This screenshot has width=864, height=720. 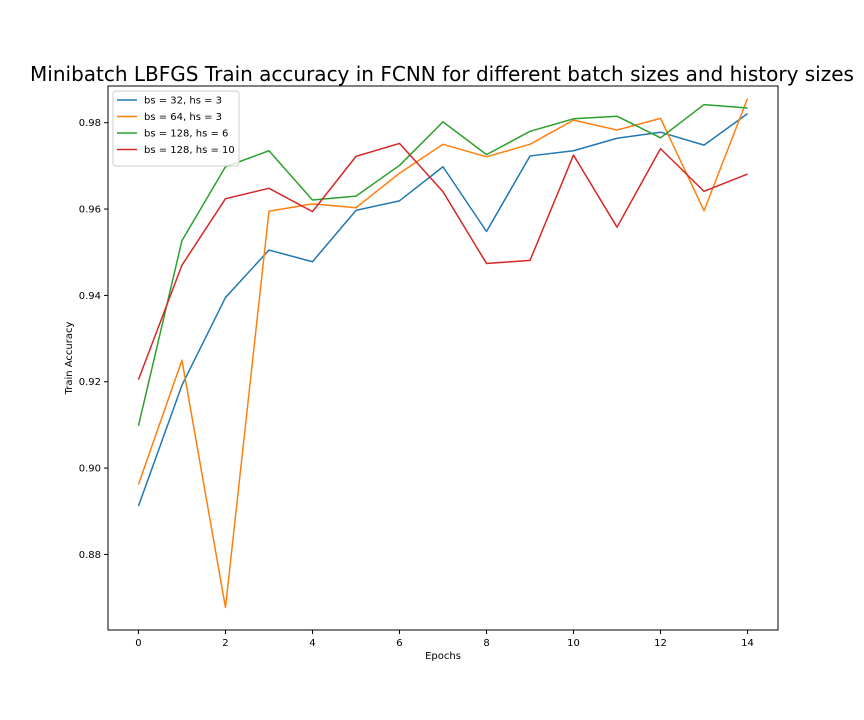 What do you see at coordinates (90, 296) in the screenshot?
I see `y-tick-label: 0.94` at bounding box center [90, 296].